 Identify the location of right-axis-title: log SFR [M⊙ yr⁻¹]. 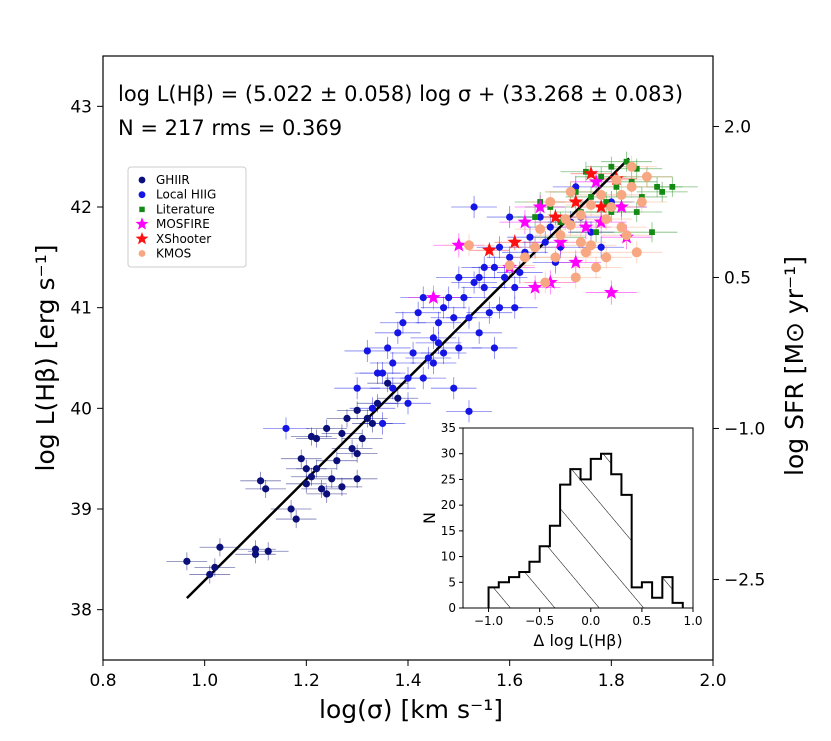
(794, 366).